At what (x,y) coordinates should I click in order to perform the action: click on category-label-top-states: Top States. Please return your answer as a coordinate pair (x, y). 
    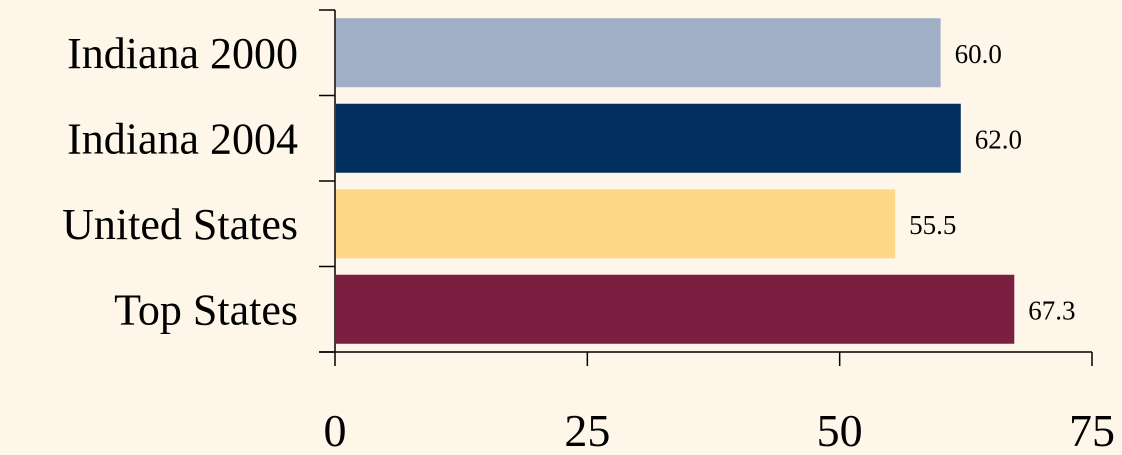
    Looking at the image, I should click on (206, 309).